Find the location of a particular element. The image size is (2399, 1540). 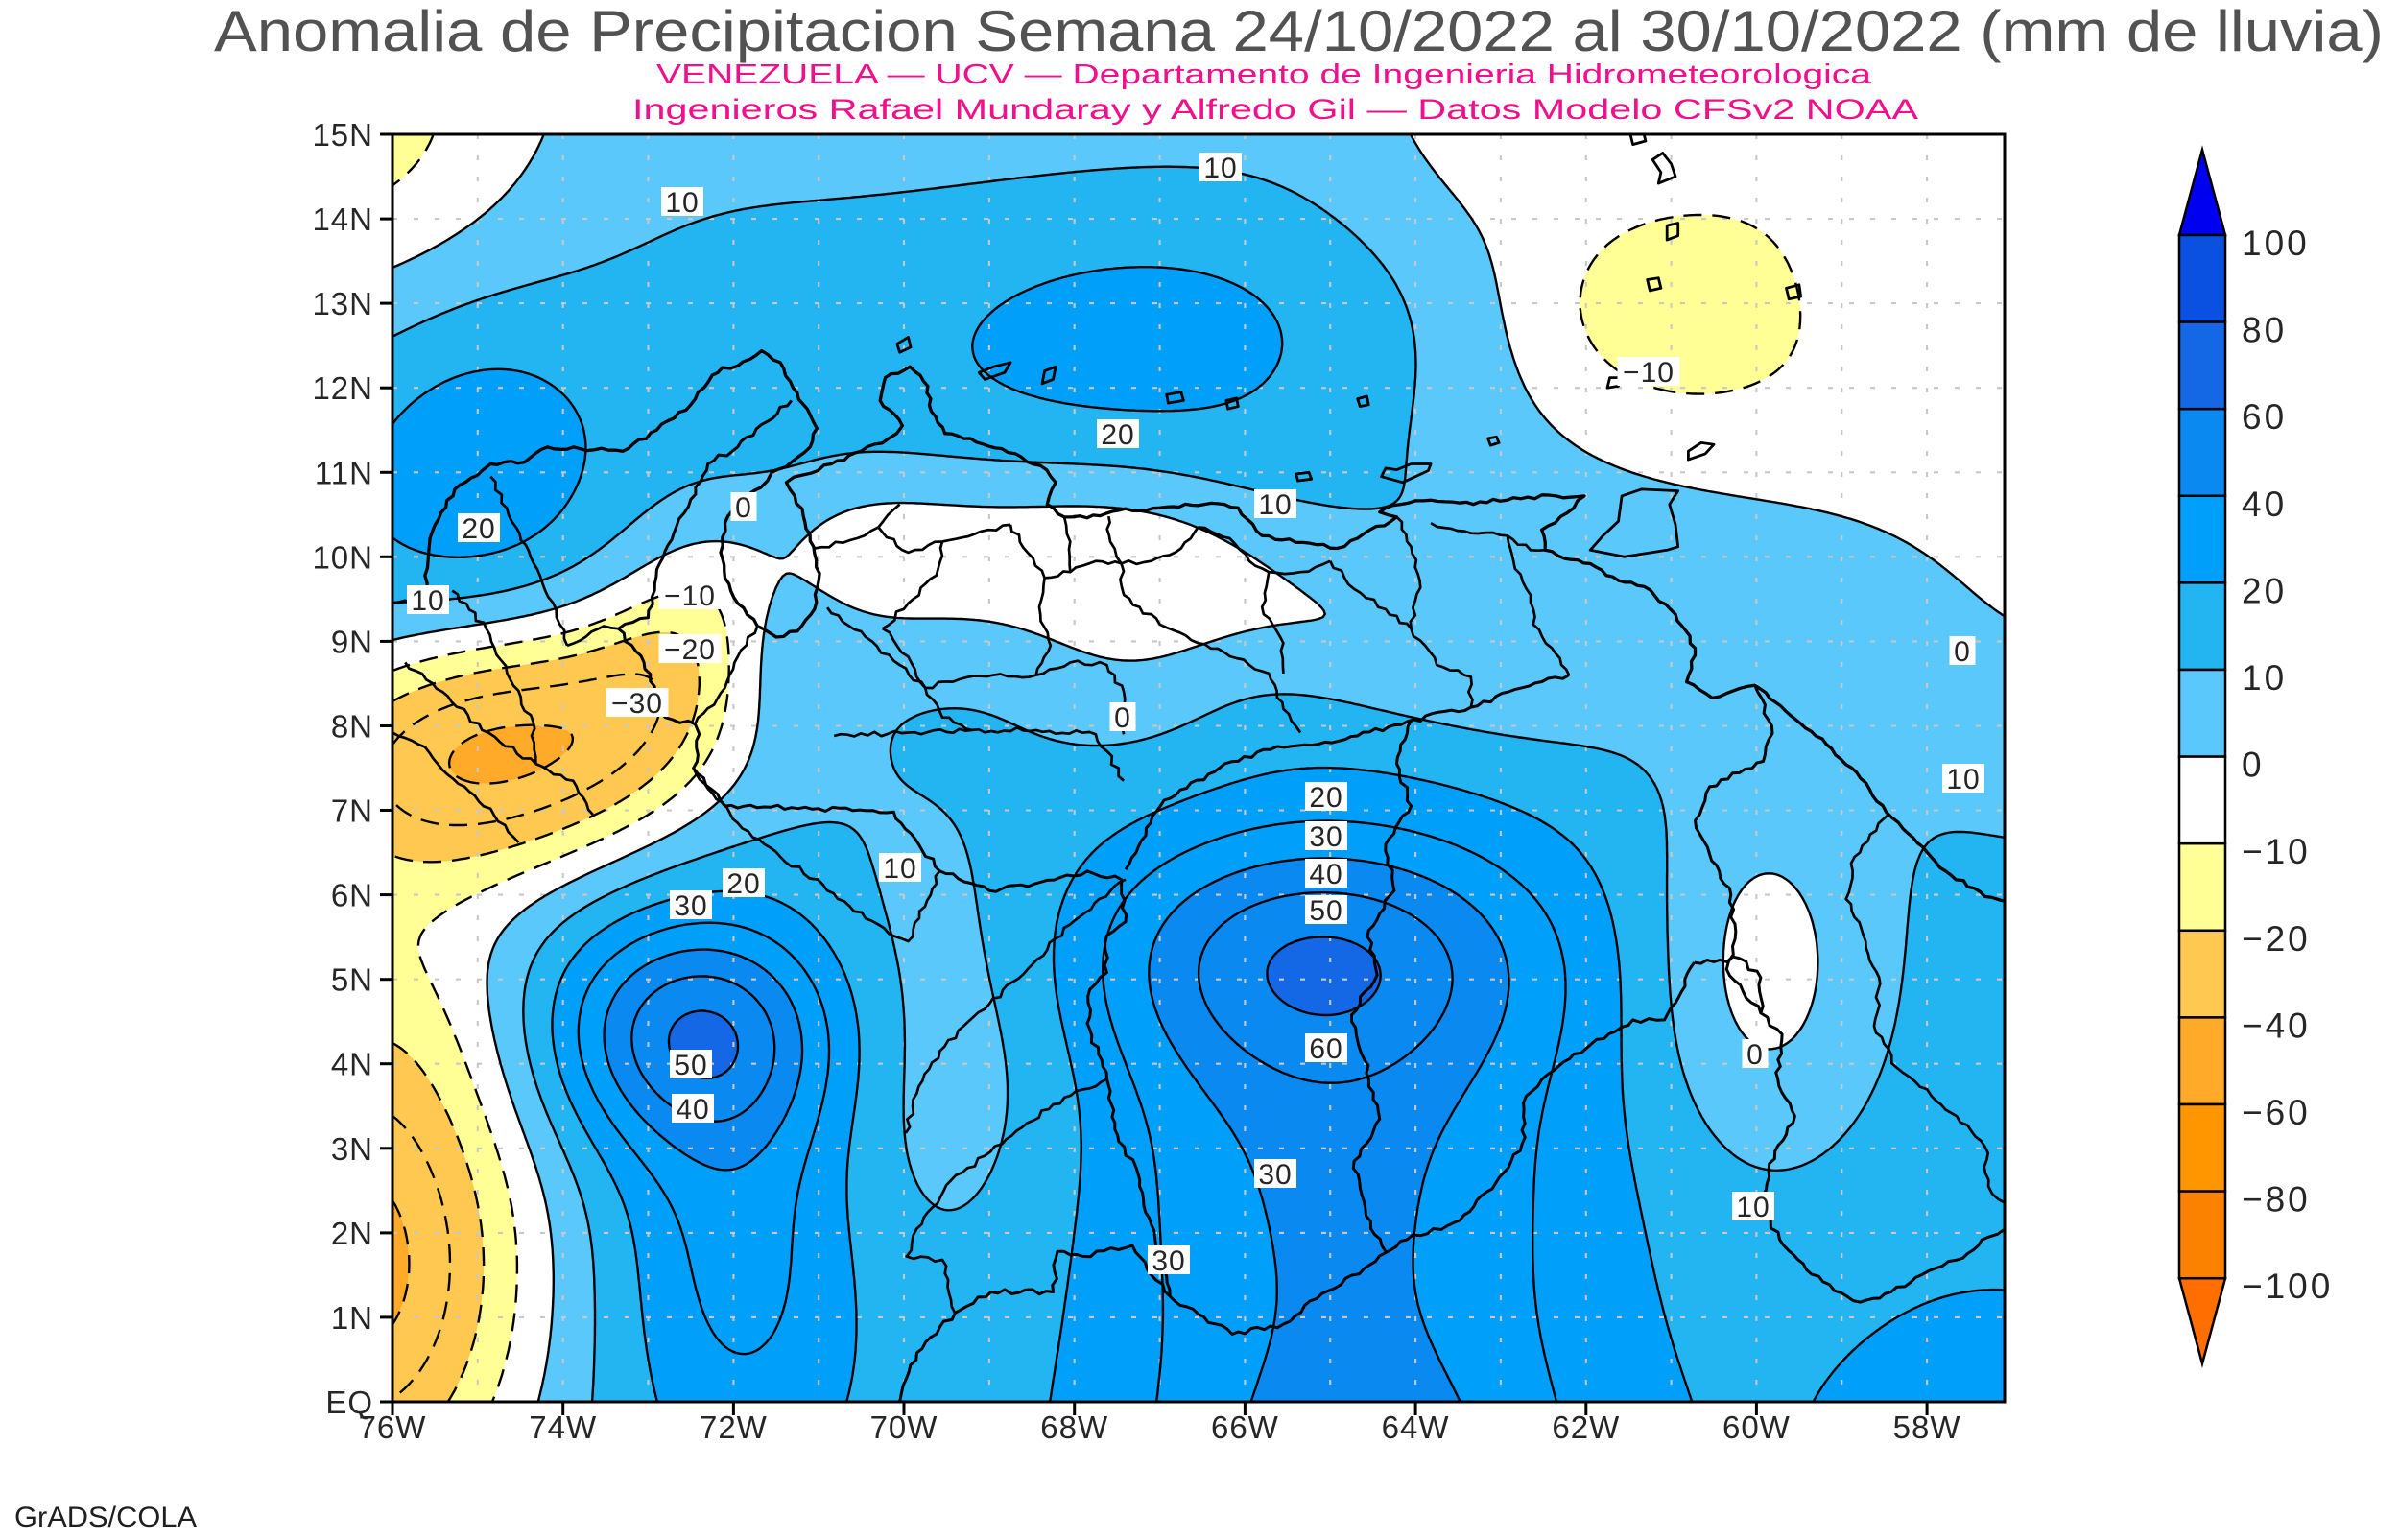

svg-text: 72W is located at coordinates (734, 1427).